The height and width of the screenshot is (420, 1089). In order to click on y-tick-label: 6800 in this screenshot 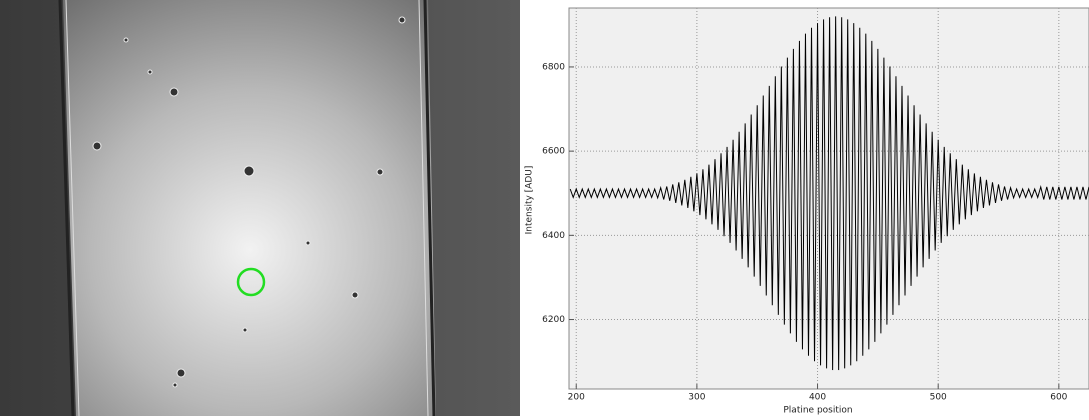, I will do `click(553, 67)`.